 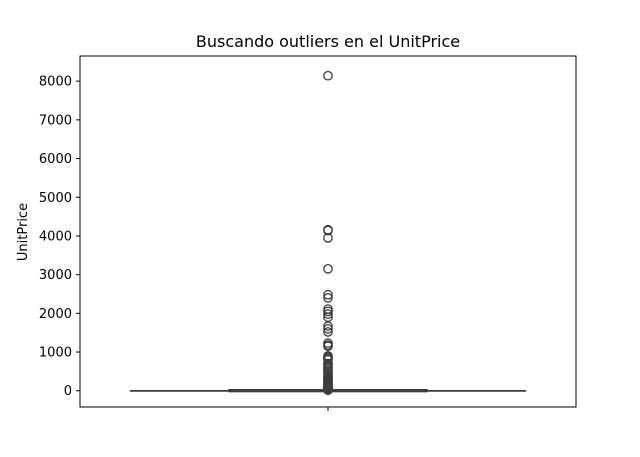 What do you see at coordinates (68, 391) in the screenshot?
I see `y-tick-label: 0` at bounding box center [68, 391].